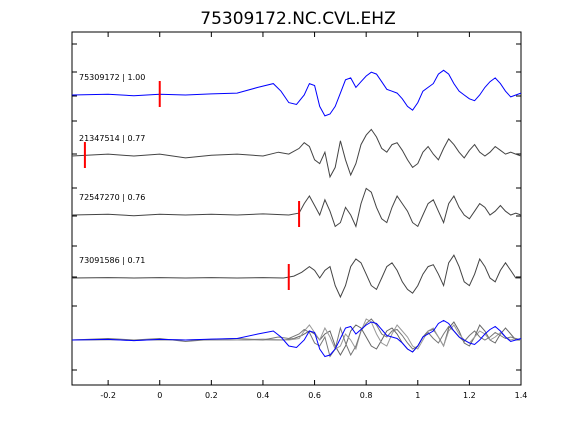 The image size is (576, 432). Describe the element at coordinates (211, 395) in the screenshot. I see `x-tick-label: 0.2` at that location.